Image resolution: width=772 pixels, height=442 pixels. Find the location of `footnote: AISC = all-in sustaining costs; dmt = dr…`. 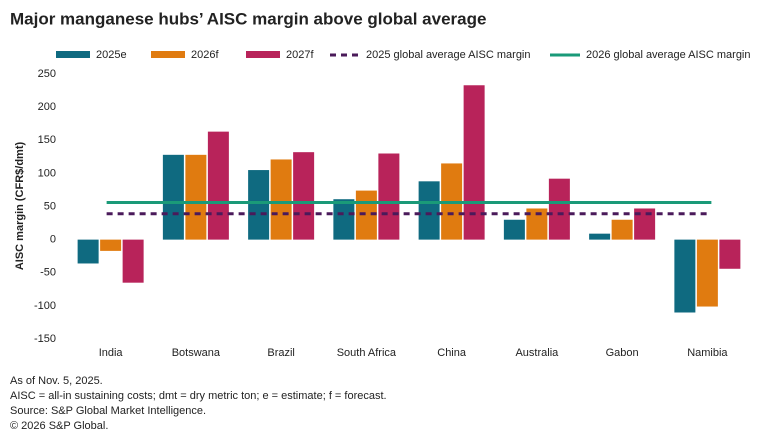

footnote: AISC = all-in sustaining costs; dmt = dr… is located at coordinates (198, 396).